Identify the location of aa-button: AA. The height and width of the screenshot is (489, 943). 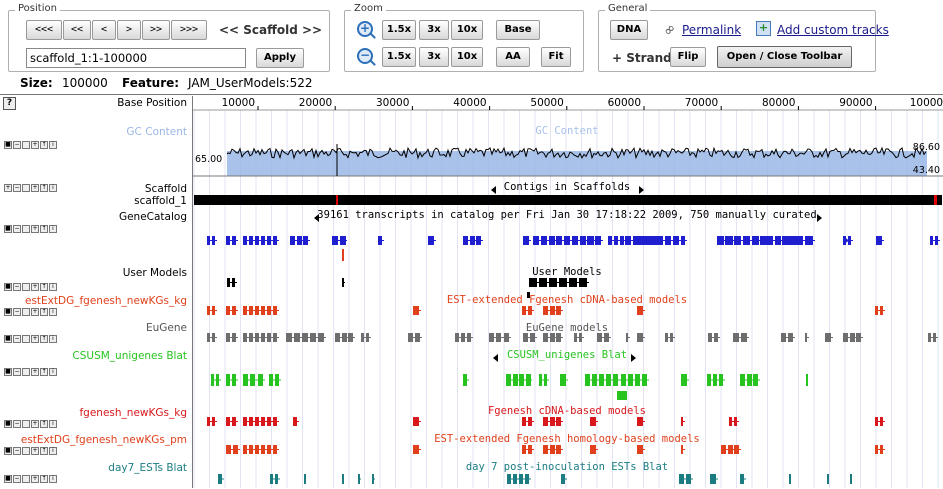
(513, 57).